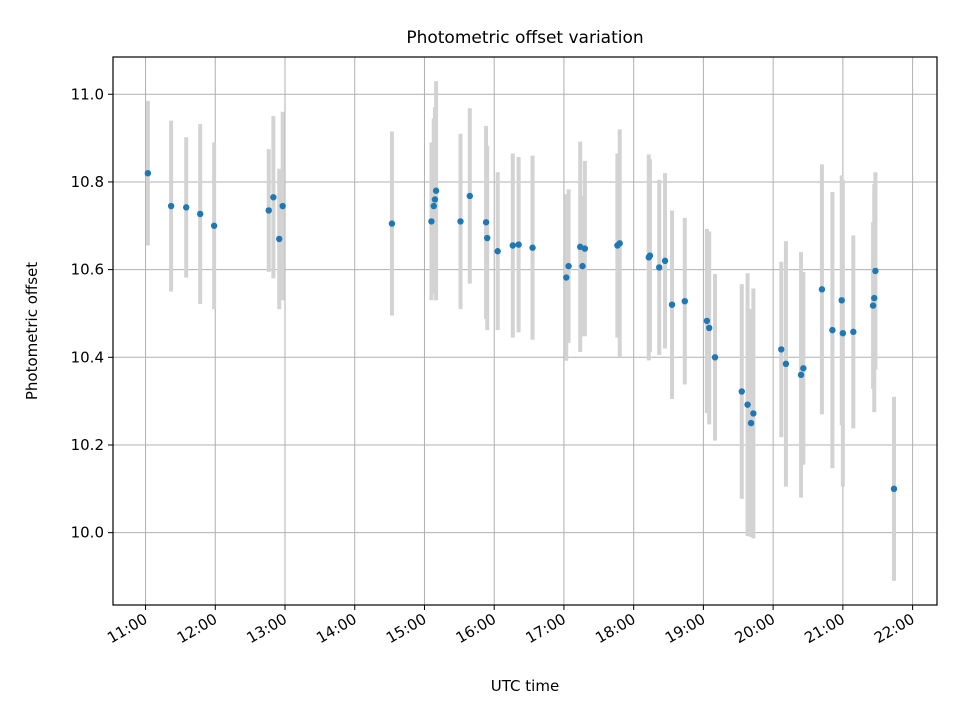 This screenshot has width=960, height=720. What do you see at coordinates (524, 38) in the screenshot?
I see `chart-title: Photometric offset variation` at bounding box center [524, 38].